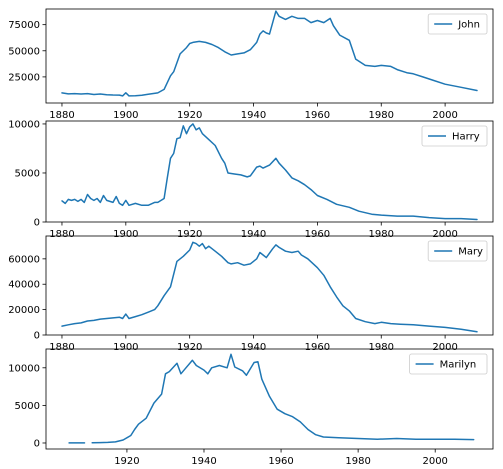  What do you see at coordinates (24, 51) in the screenshot?
I see `y-tick-label: 50000` at bounding box center [24, 51].